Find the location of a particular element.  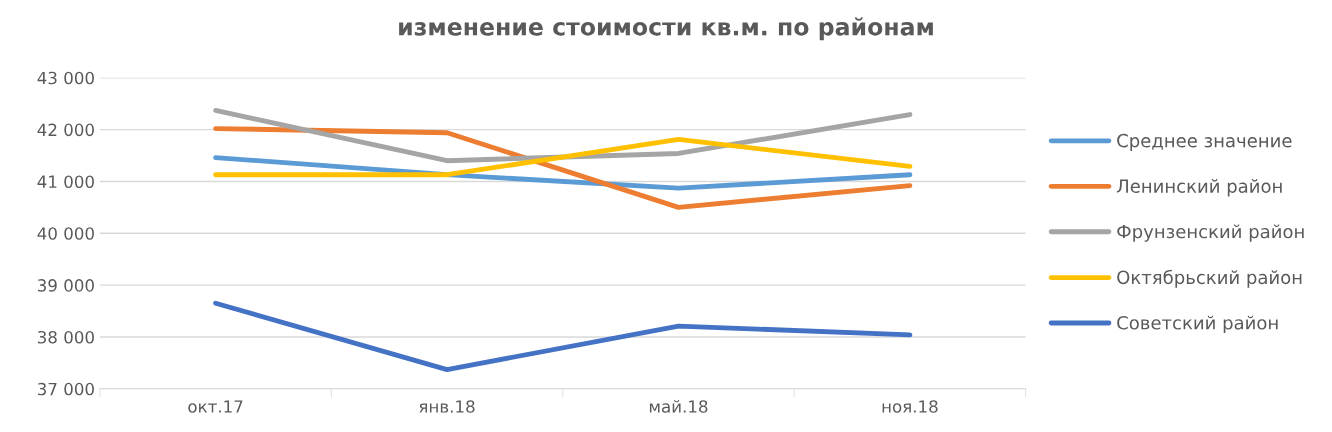

legend-label: Советский район is located at coordinates (1197, 324).